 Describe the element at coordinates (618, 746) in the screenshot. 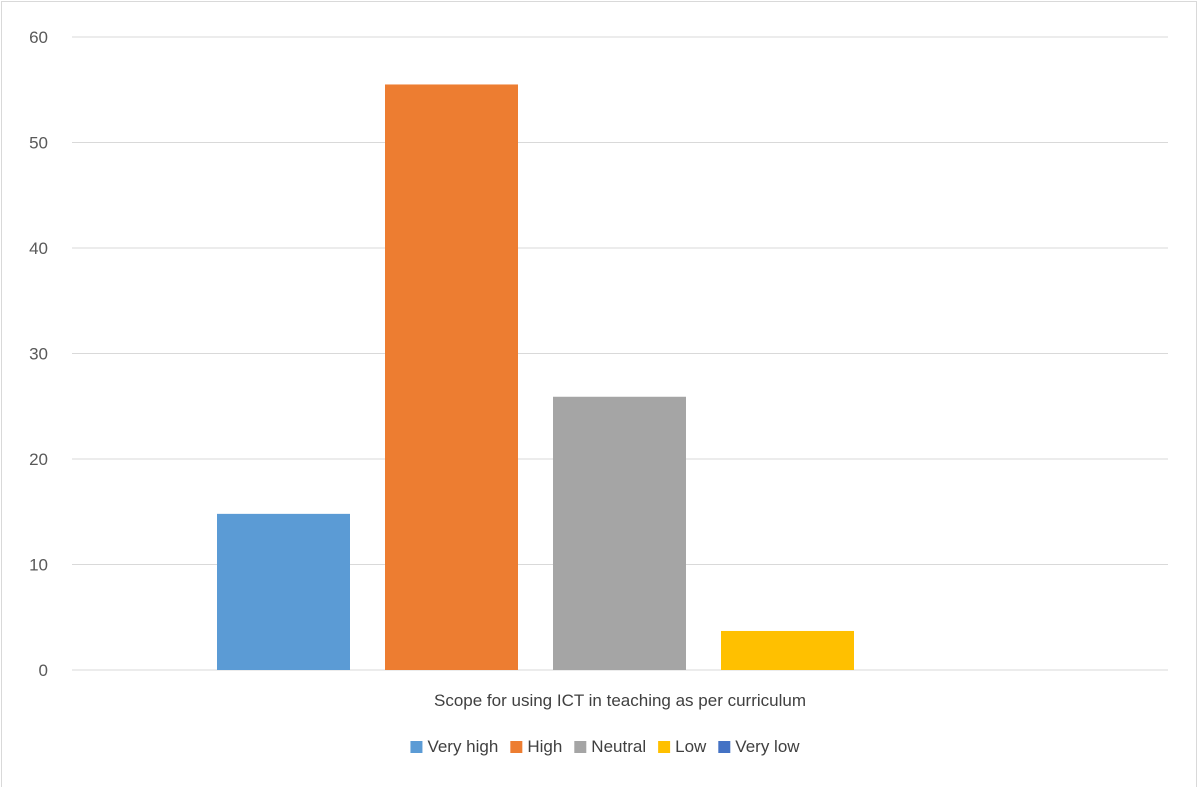

I see `legend-label: Neutral` at that location.